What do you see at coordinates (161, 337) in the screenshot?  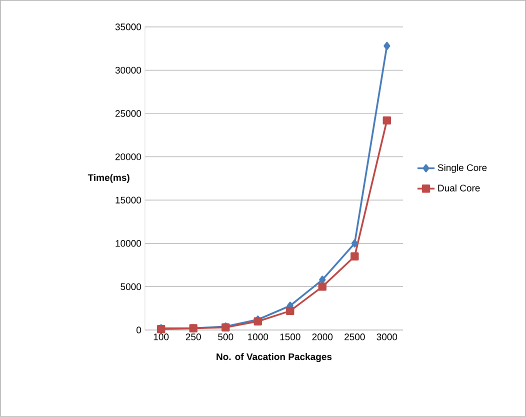 I see `x-tick-label: 100` at bounding box center [161, 337].